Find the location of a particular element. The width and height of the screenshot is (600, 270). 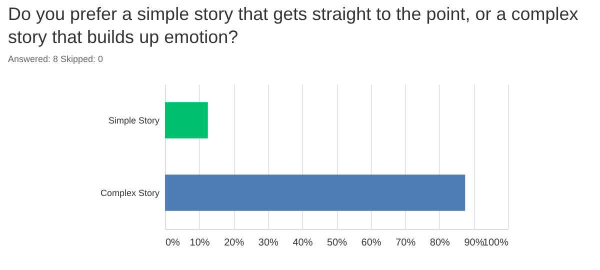

x-tick-label: 10% is located at coordinates (200, 243).